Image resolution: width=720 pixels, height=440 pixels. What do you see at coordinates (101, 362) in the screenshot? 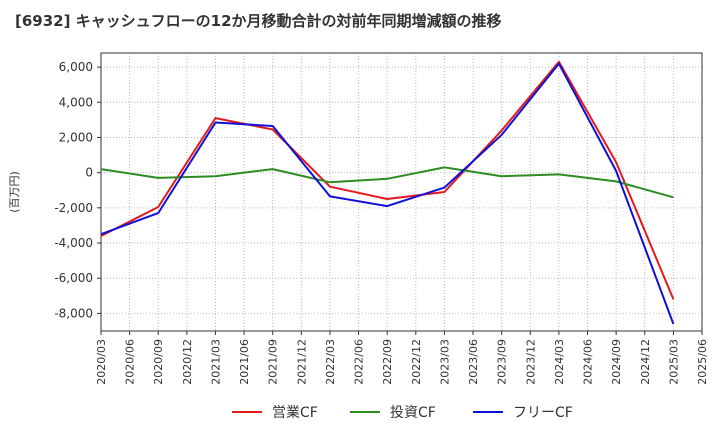
I see `x-tick-label: 2020/03` at bounding box center [101, 362].